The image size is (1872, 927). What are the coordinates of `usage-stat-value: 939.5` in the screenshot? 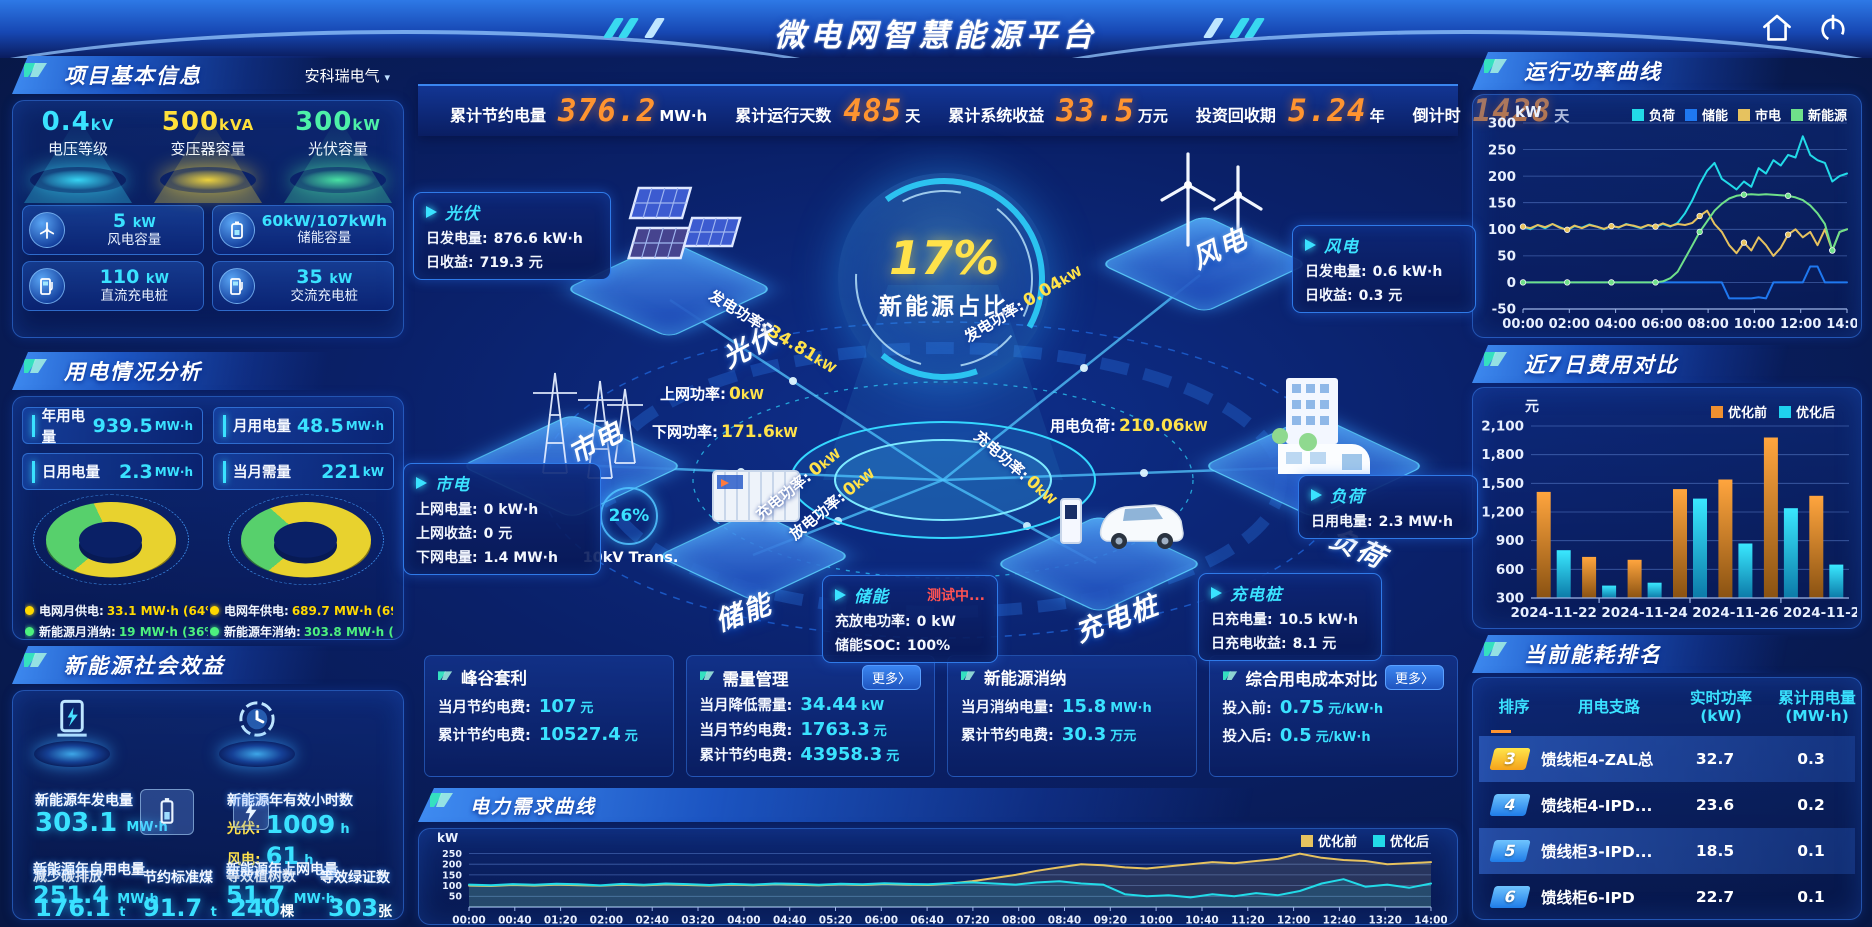 It's located at (122, 425).